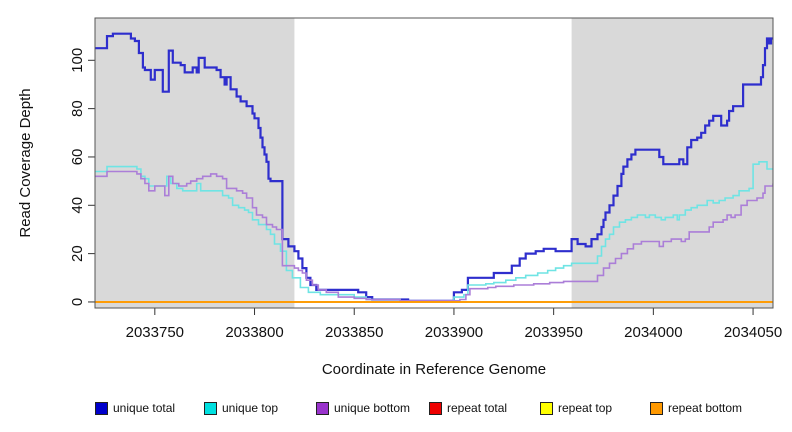 This screenshot has width=792, height=432. What do you see at coordinates (254, 332) in the screenshot?
I see `x-tick-label: 2033800` at bounding box center [254, 332].